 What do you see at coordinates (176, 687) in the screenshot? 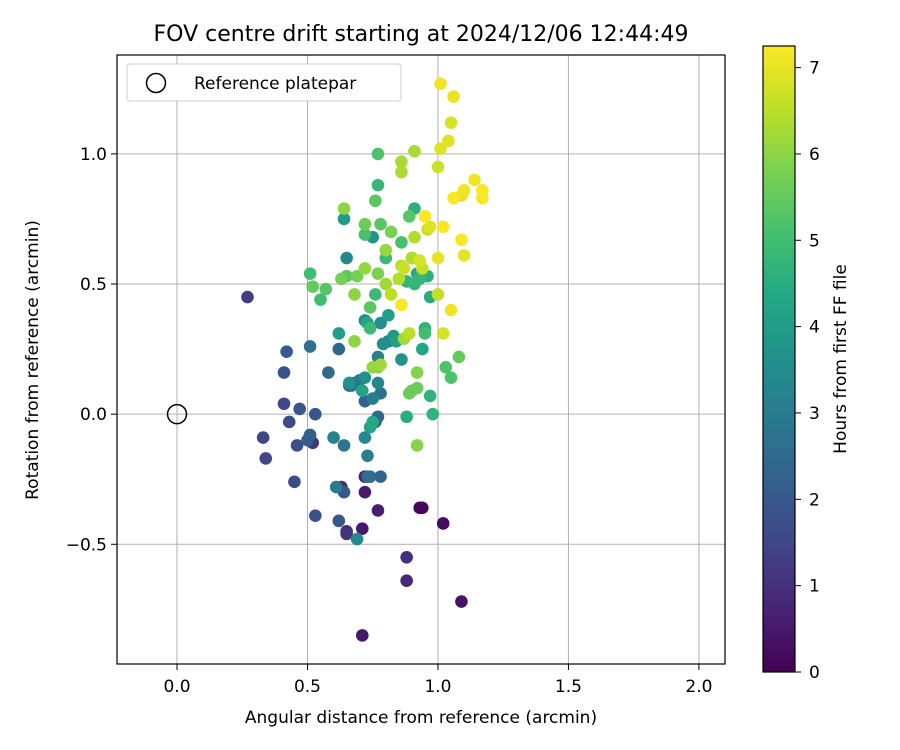
I see `x-tick-label: 0.0` at bounding box center [176, 687].